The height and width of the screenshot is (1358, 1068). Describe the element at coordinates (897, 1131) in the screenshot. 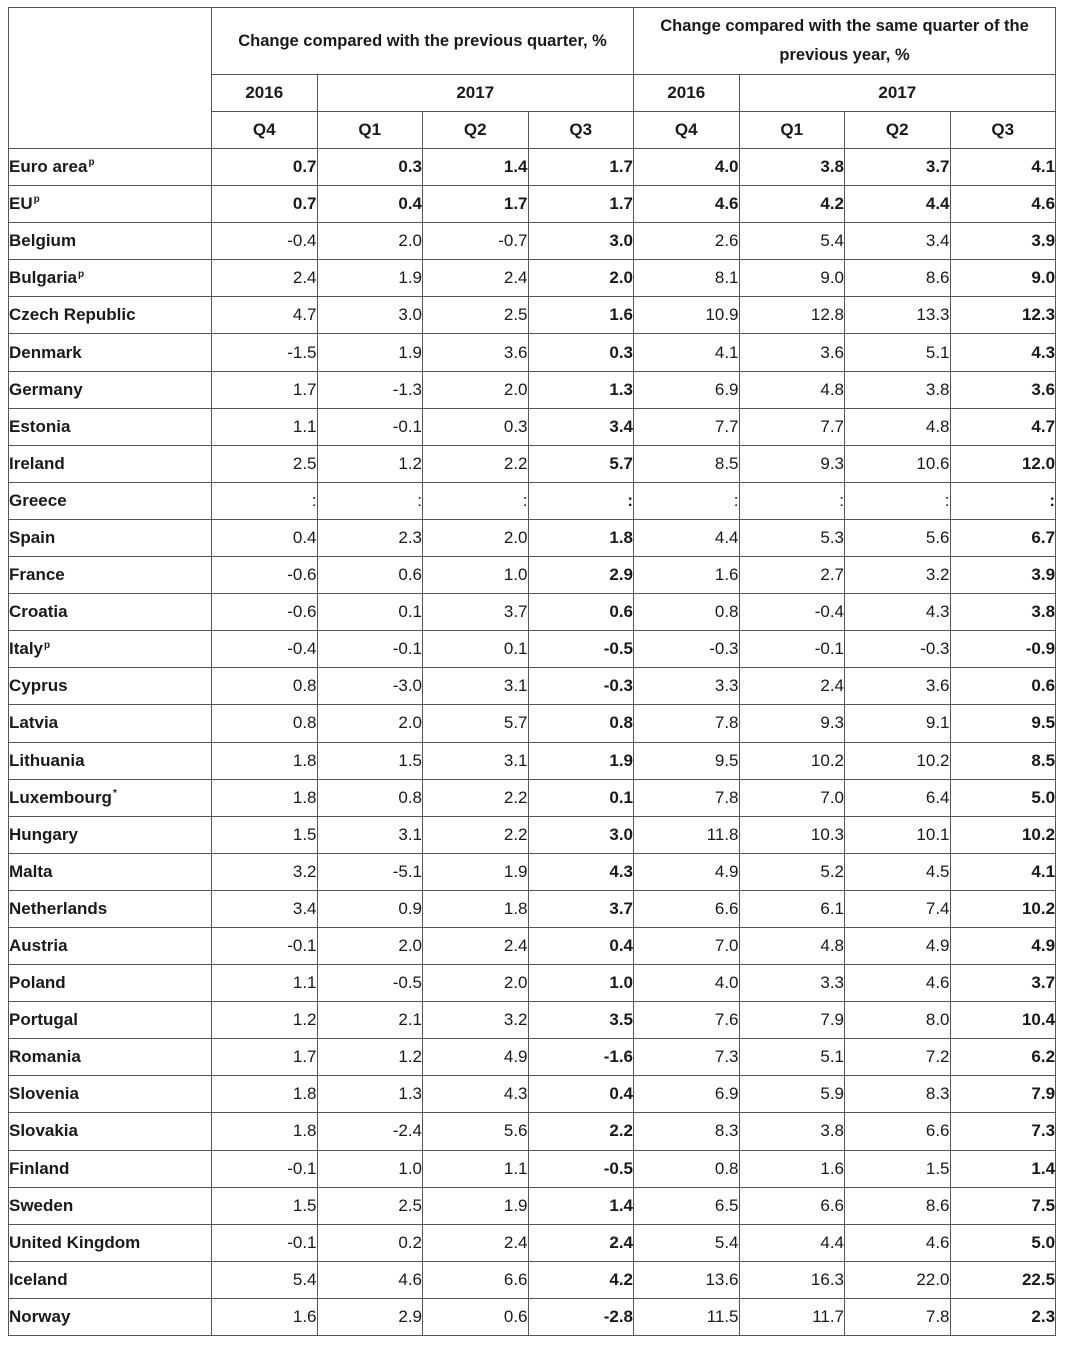

I see `value-cell: 6.6` at that location.